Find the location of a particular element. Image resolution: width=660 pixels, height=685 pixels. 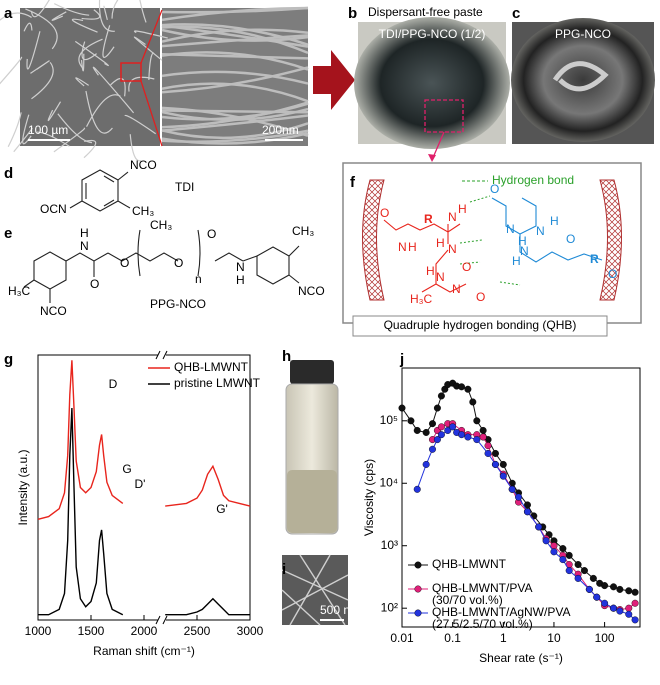

atom: OCN is located at coordinates (53, 209).